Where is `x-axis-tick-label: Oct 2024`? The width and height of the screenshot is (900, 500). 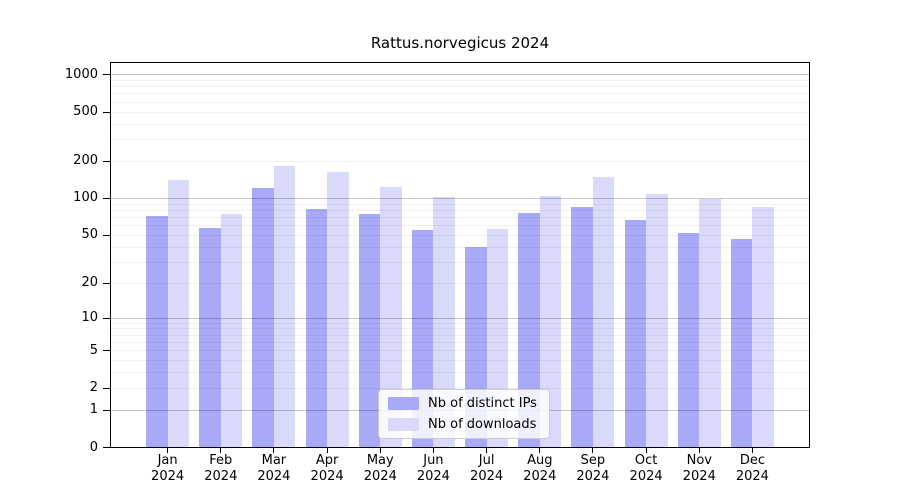
x-axis-tick-label: Oct 2024 is located at coordinates (646, 468).